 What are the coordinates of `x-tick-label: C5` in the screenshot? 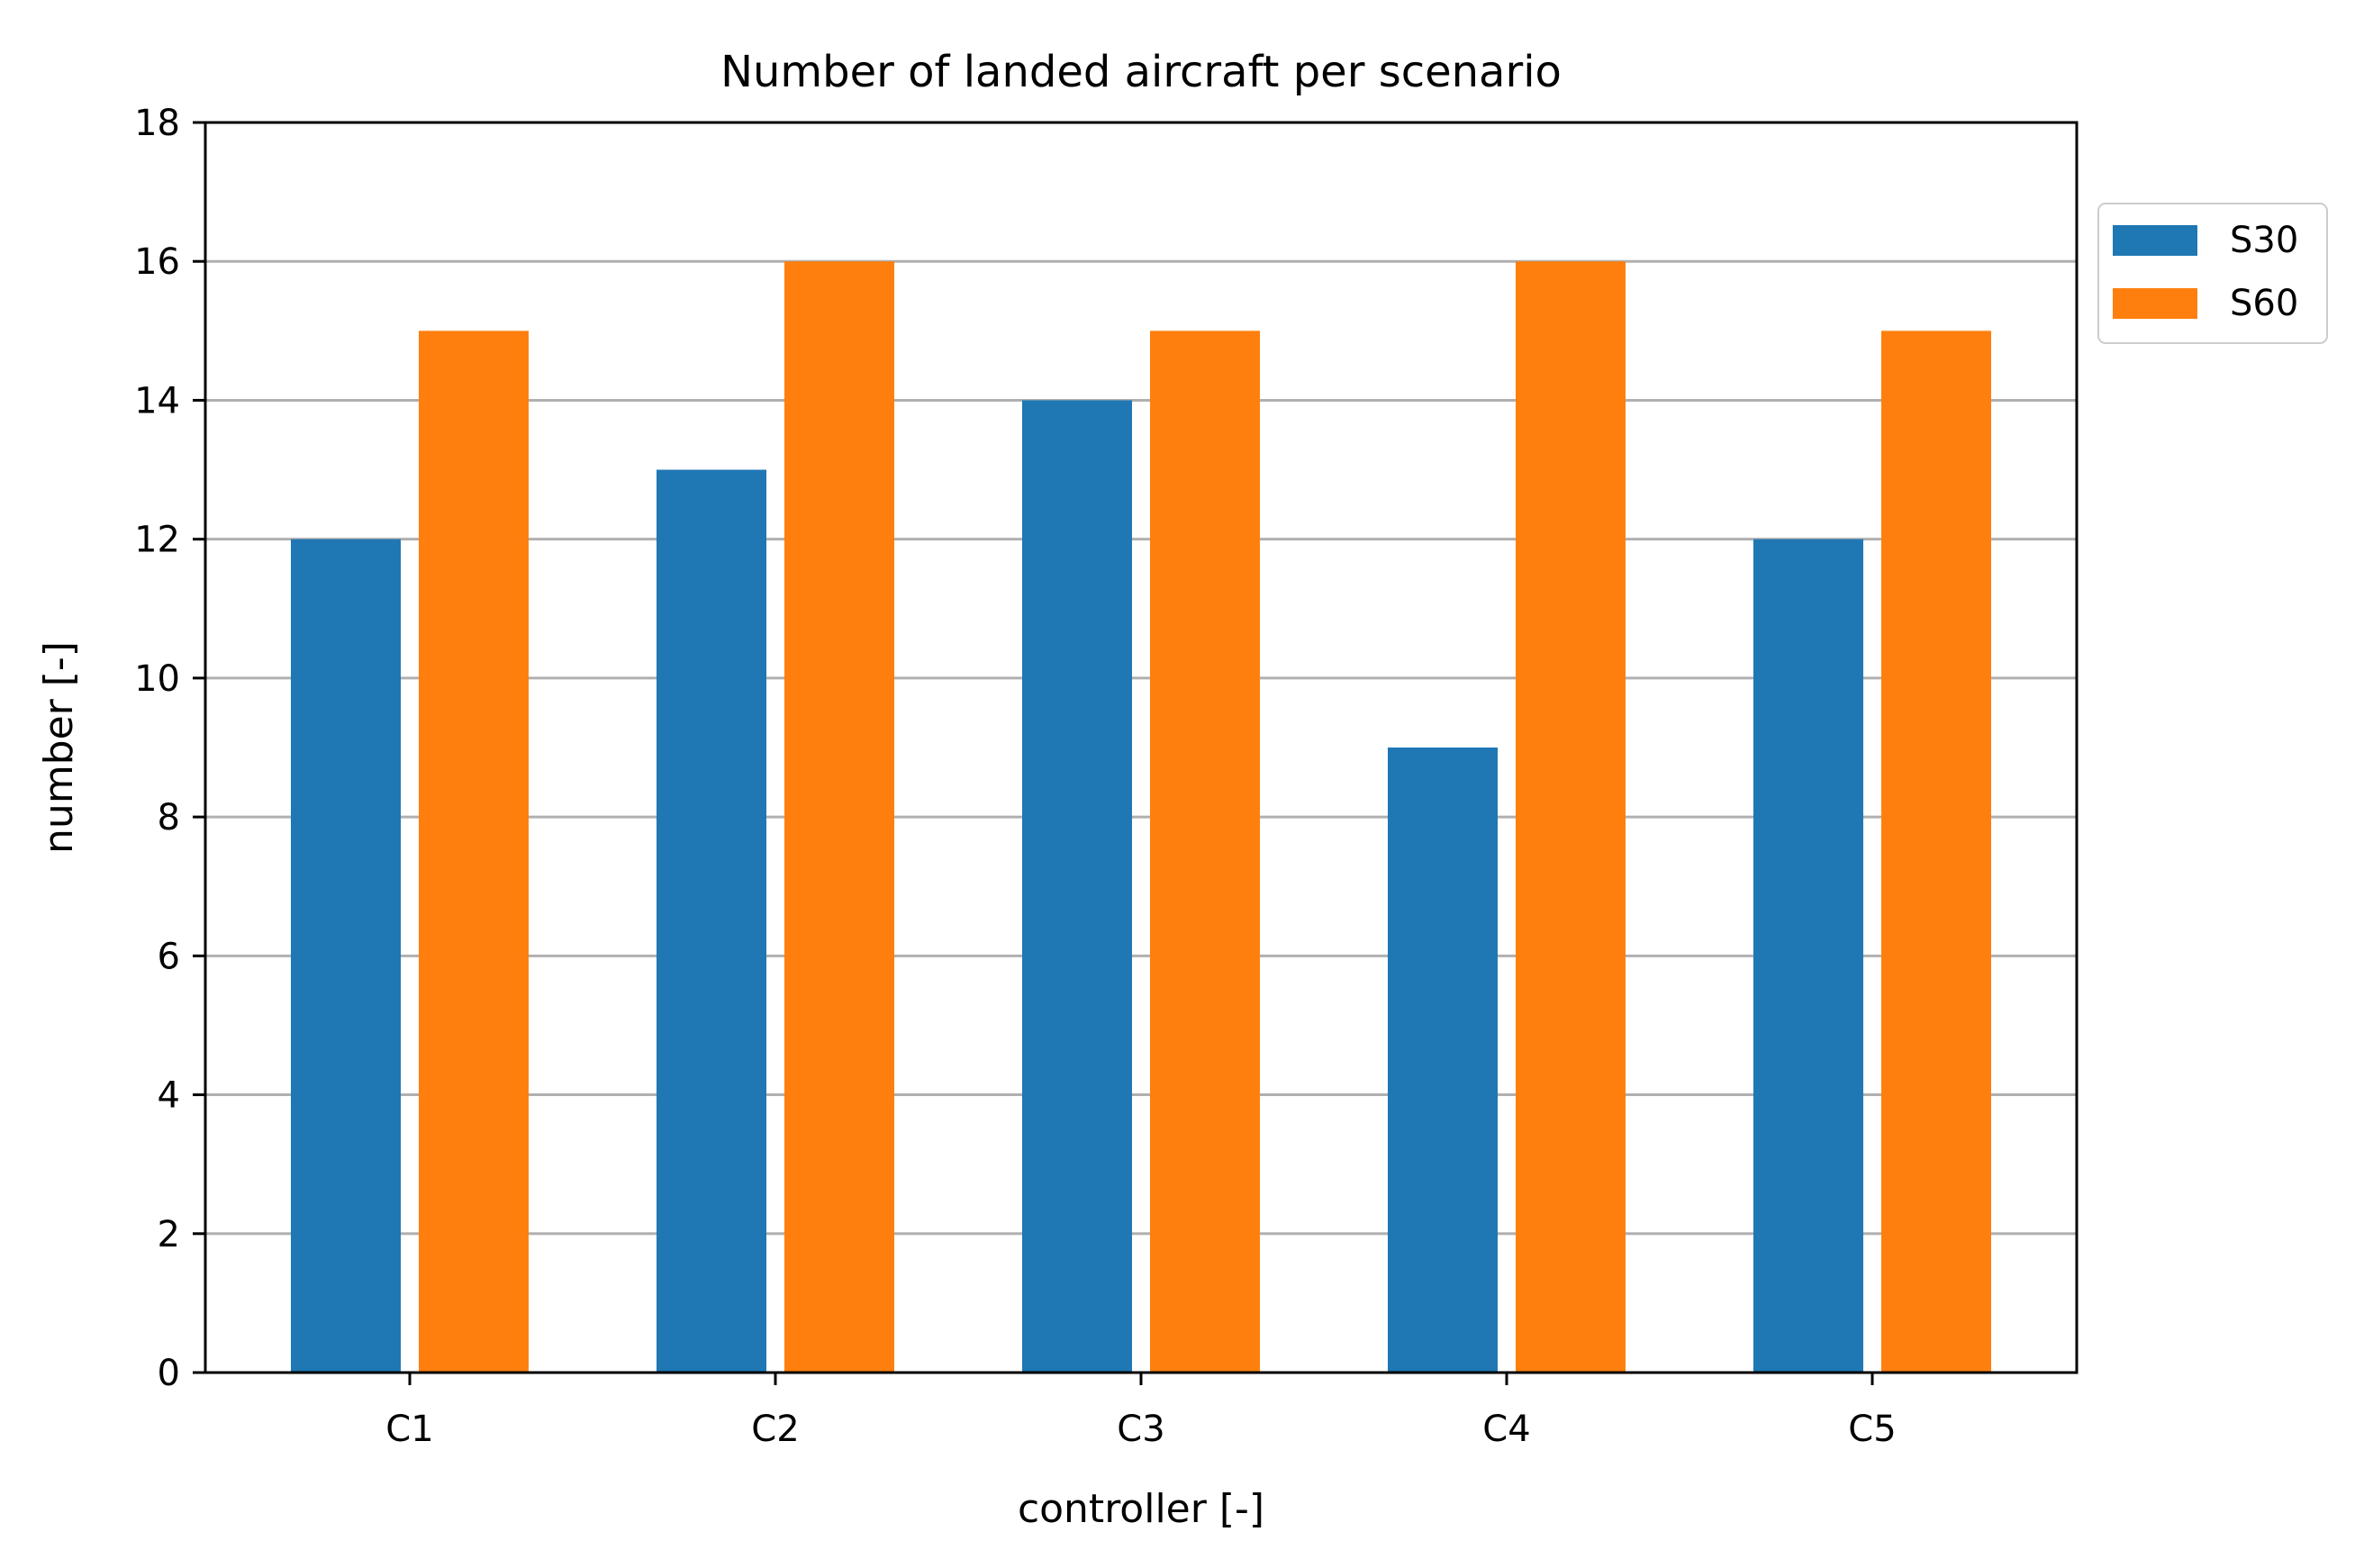 It's located at (1872, 1429).